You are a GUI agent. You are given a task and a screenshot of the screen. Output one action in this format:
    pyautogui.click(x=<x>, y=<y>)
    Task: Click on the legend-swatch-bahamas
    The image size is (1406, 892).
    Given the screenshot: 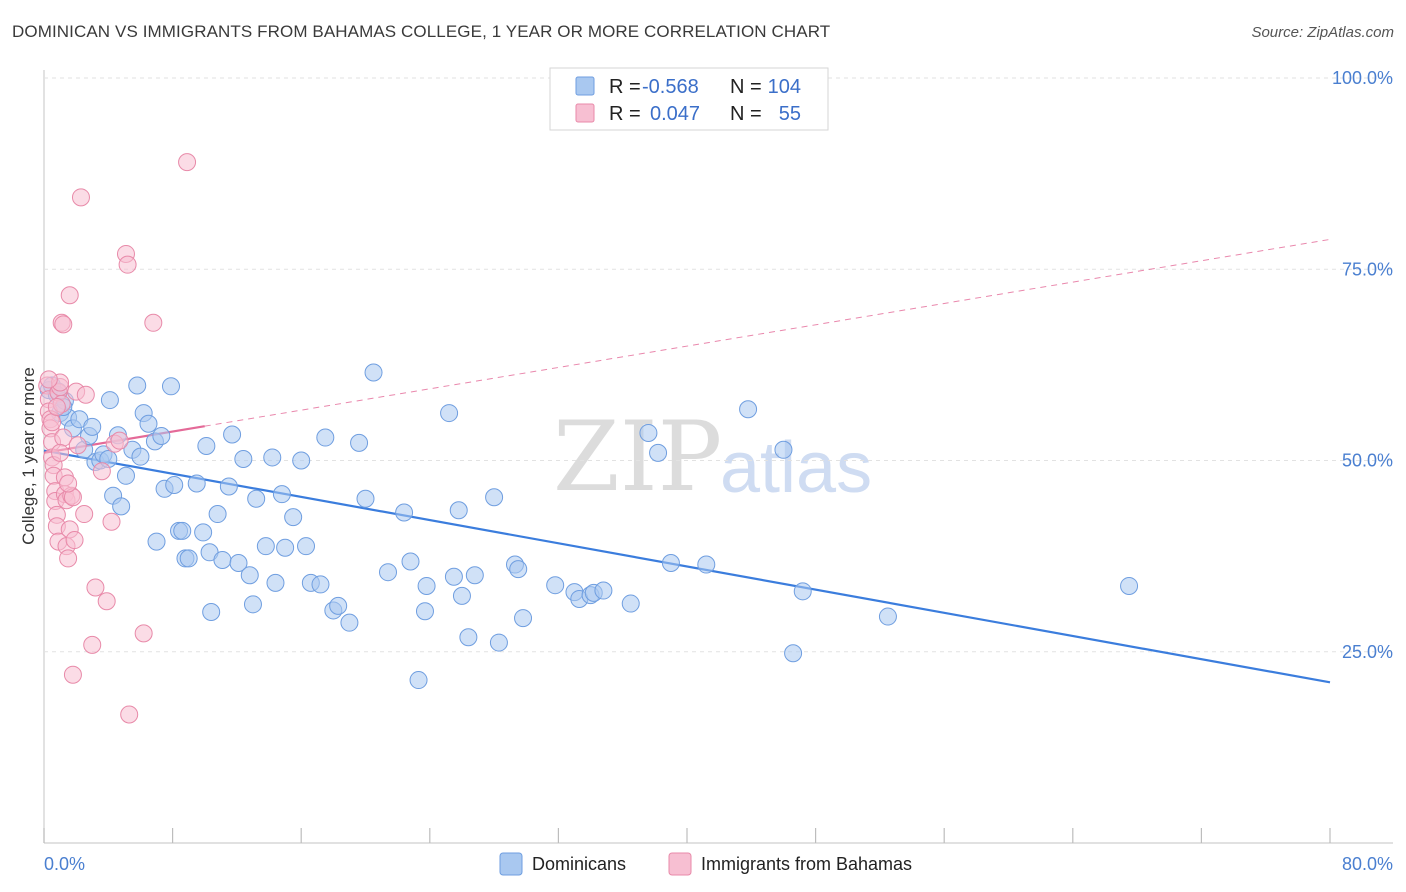 What is the action you would take?
    pyautogui.click(x=585, y=113)
    